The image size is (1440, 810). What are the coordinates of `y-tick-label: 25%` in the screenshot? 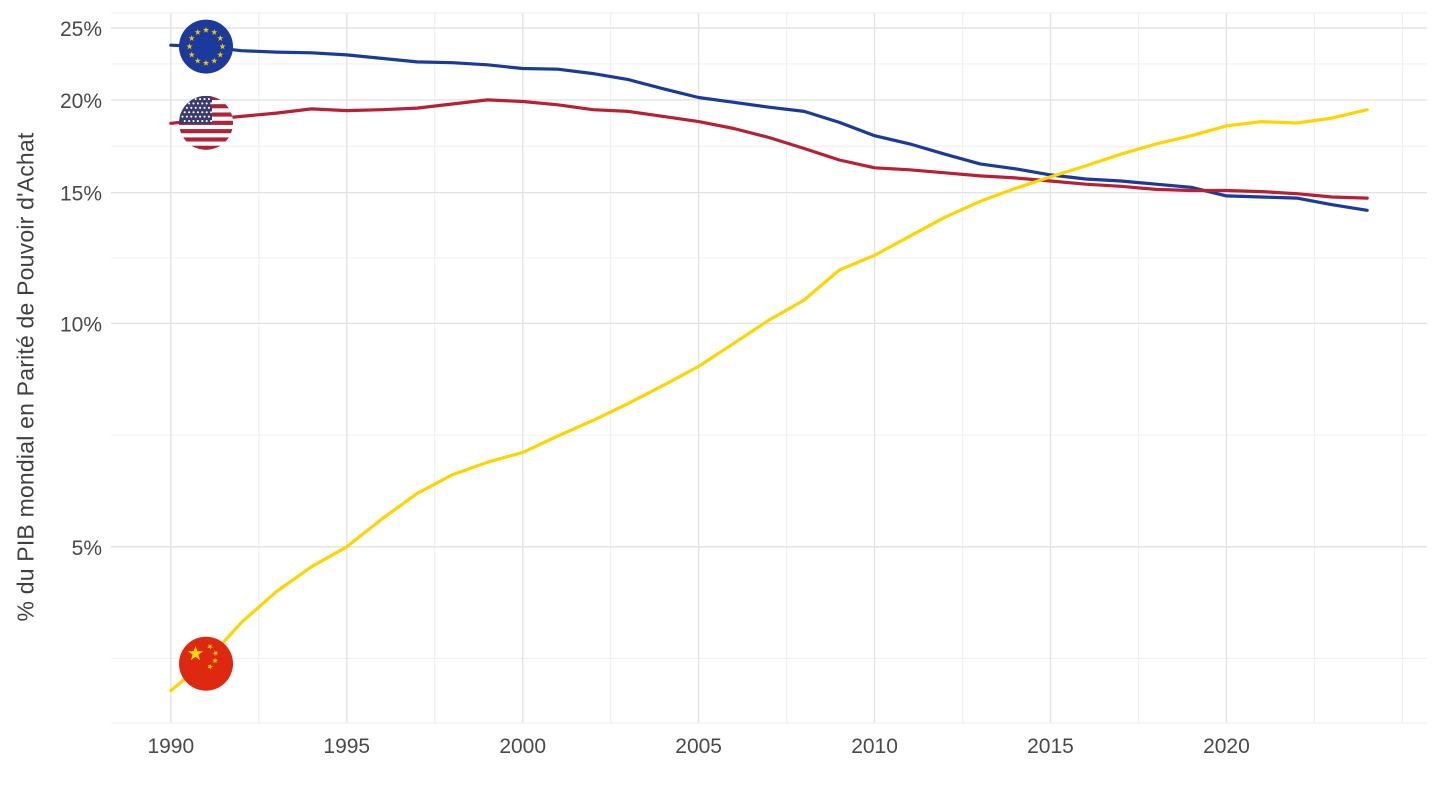 It's located at (81, 29).